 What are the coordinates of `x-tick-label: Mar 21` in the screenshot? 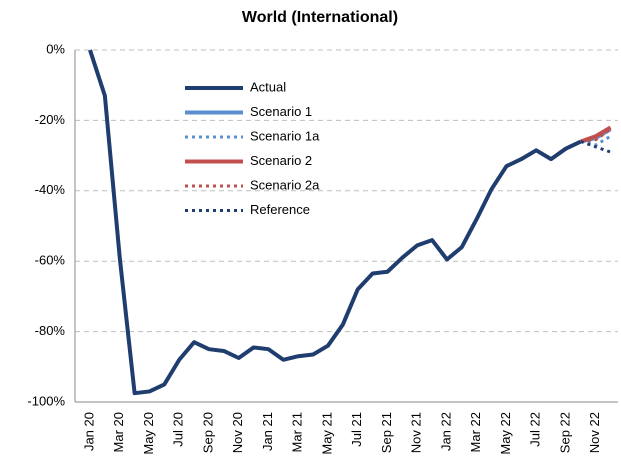 It's located at (297, 432).